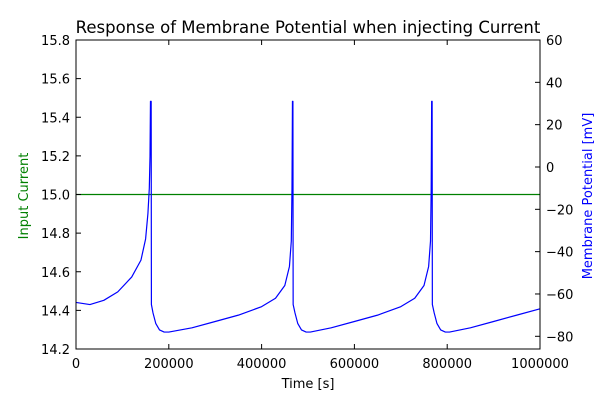  Describe the element at coordinates (554, 126) in the screenshot. I see `right-y-tick-label: 20` at that location.